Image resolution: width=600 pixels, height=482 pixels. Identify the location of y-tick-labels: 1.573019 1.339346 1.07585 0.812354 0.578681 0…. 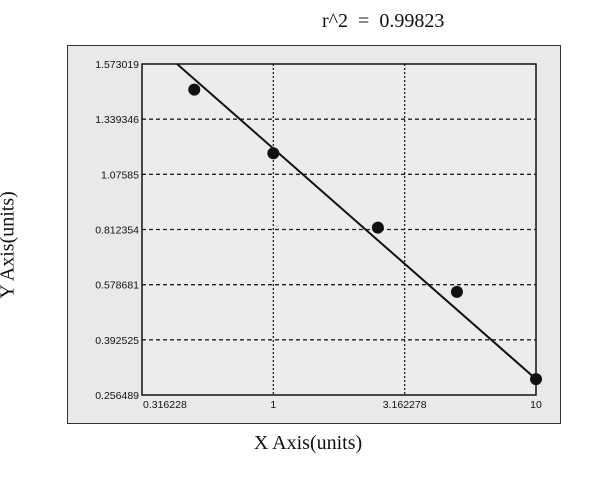
(117, 230).